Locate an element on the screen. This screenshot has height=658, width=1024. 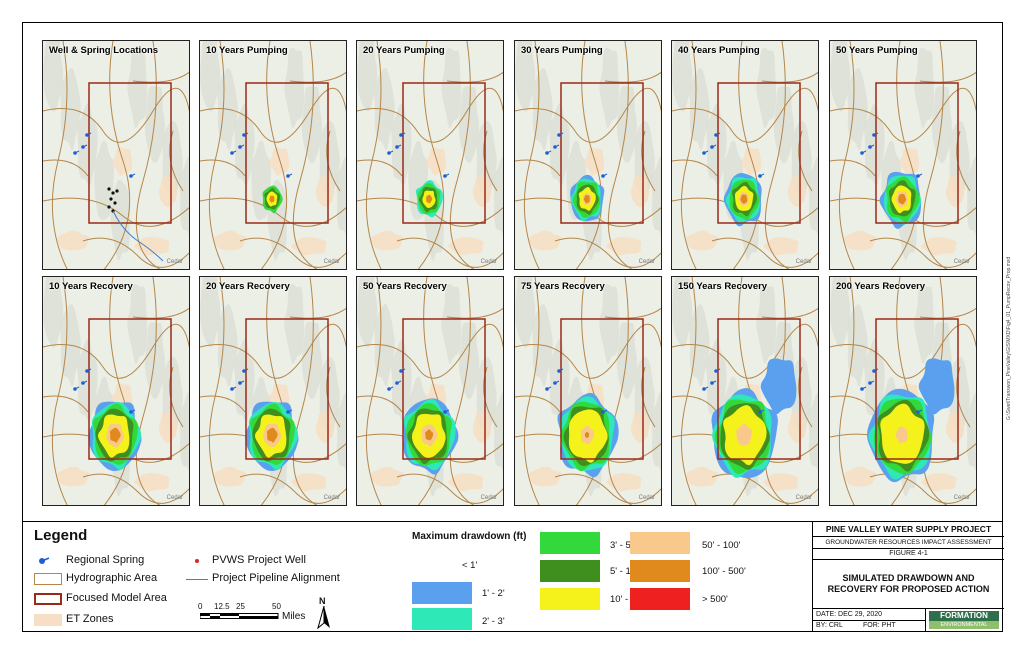
figure-by: BY: CRL is located at coordinates (829, 625).